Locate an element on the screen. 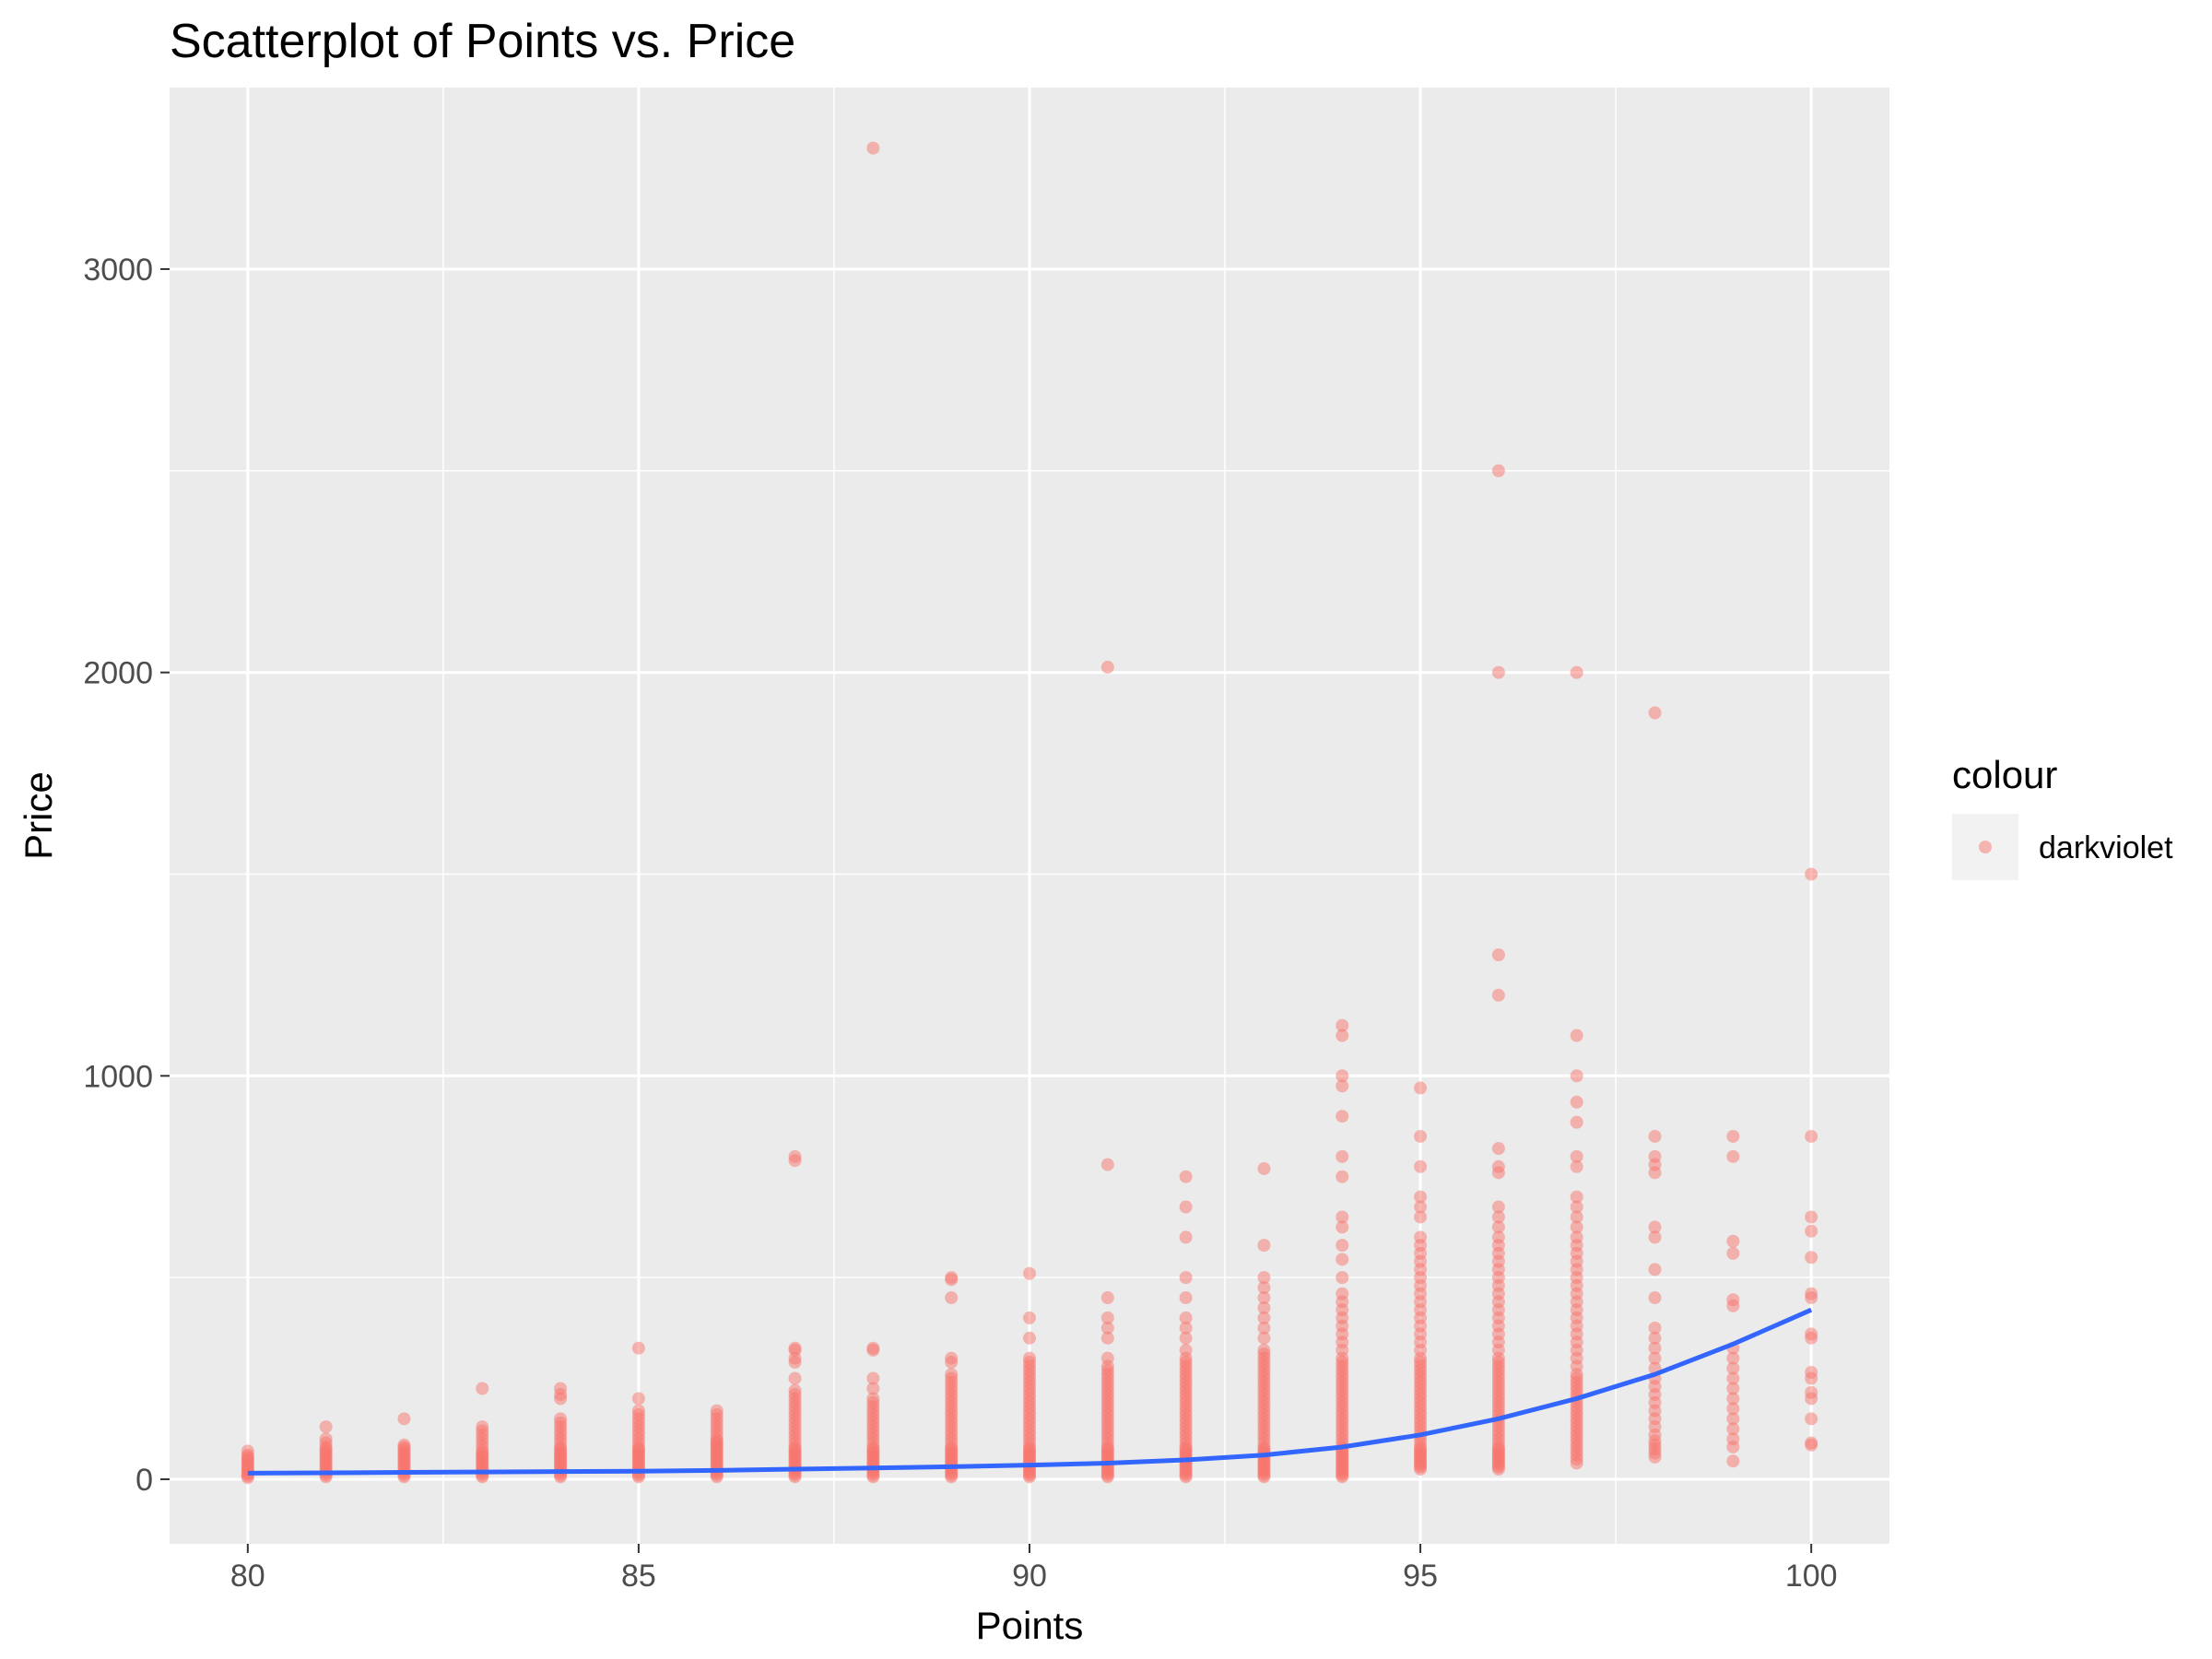  y-tick-label: 0 is located at coordinates (144, 1480).